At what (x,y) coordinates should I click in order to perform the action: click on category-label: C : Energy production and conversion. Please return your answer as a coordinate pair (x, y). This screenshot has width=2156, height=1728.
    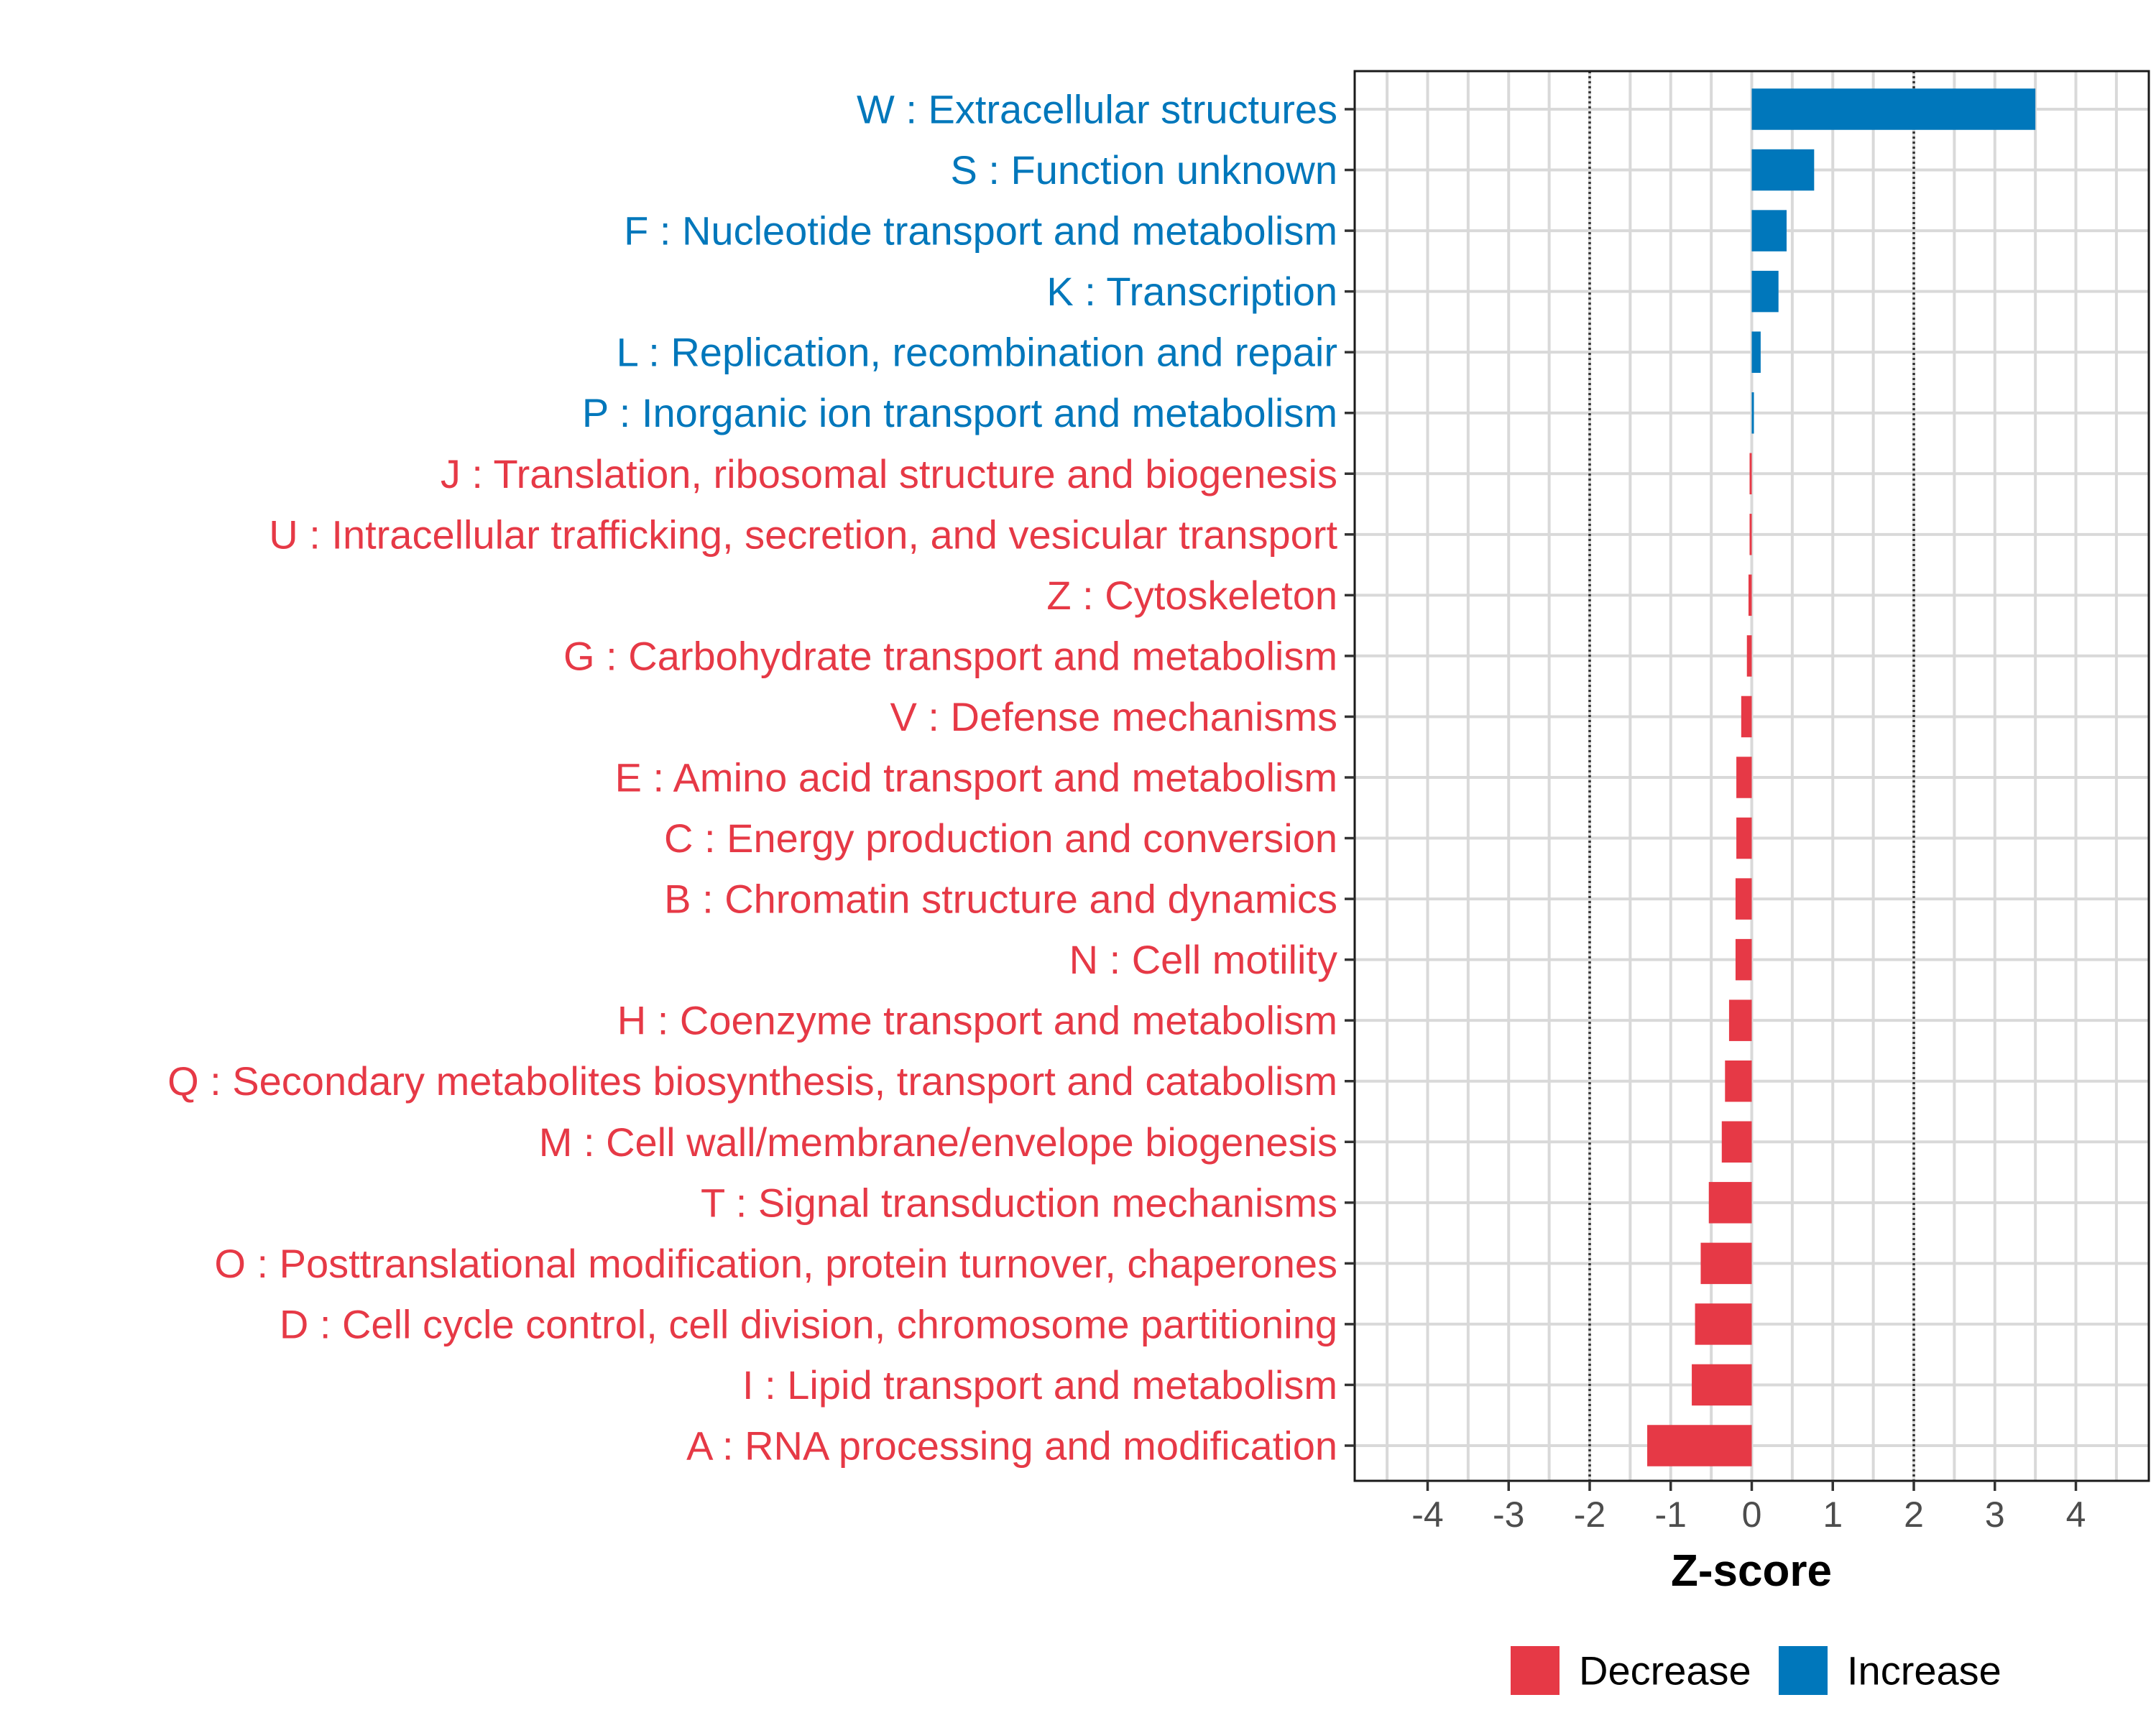
    Looking at the image, I should click on (1001, 838).